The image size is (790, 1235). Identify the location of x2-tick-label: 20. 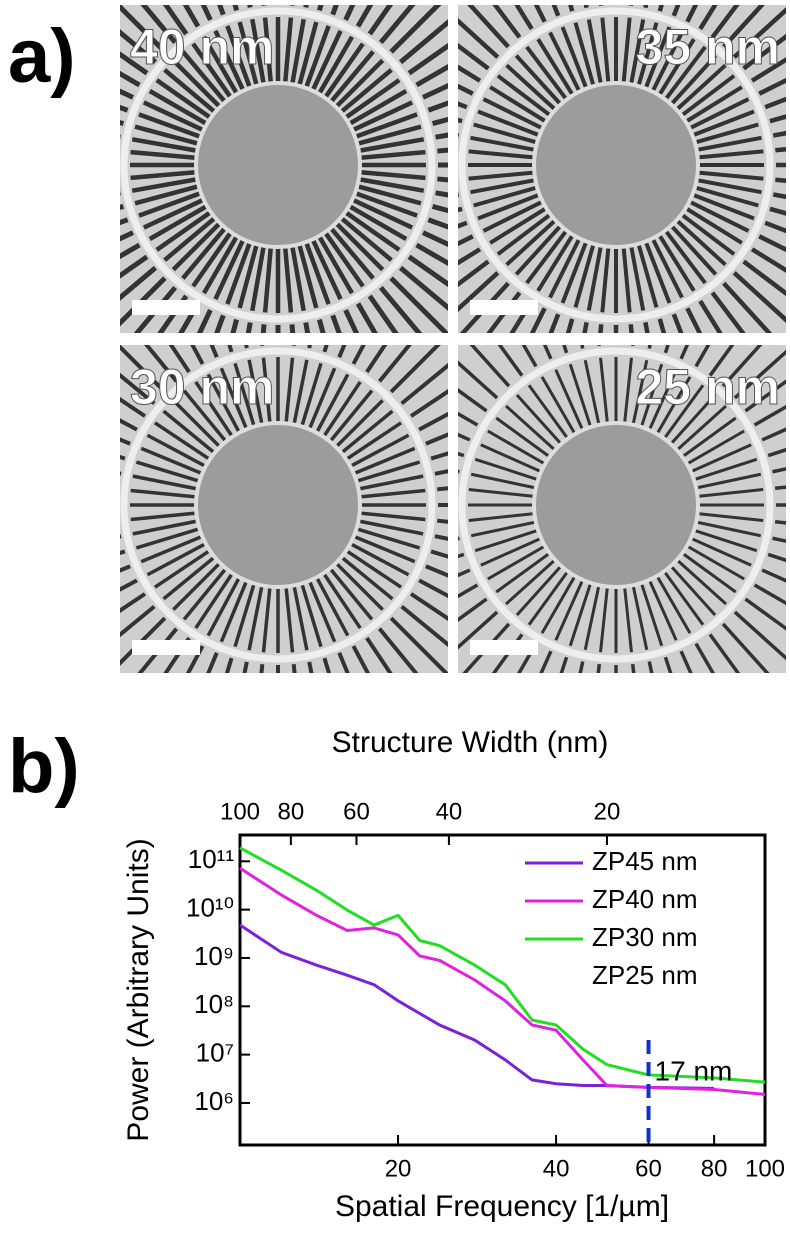
(607, 811).